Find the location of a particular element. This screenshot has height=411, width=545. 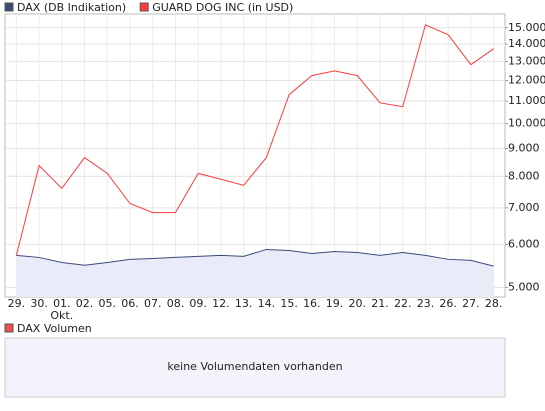

x-tick-label: 13. is located at coordinates (244, 303).